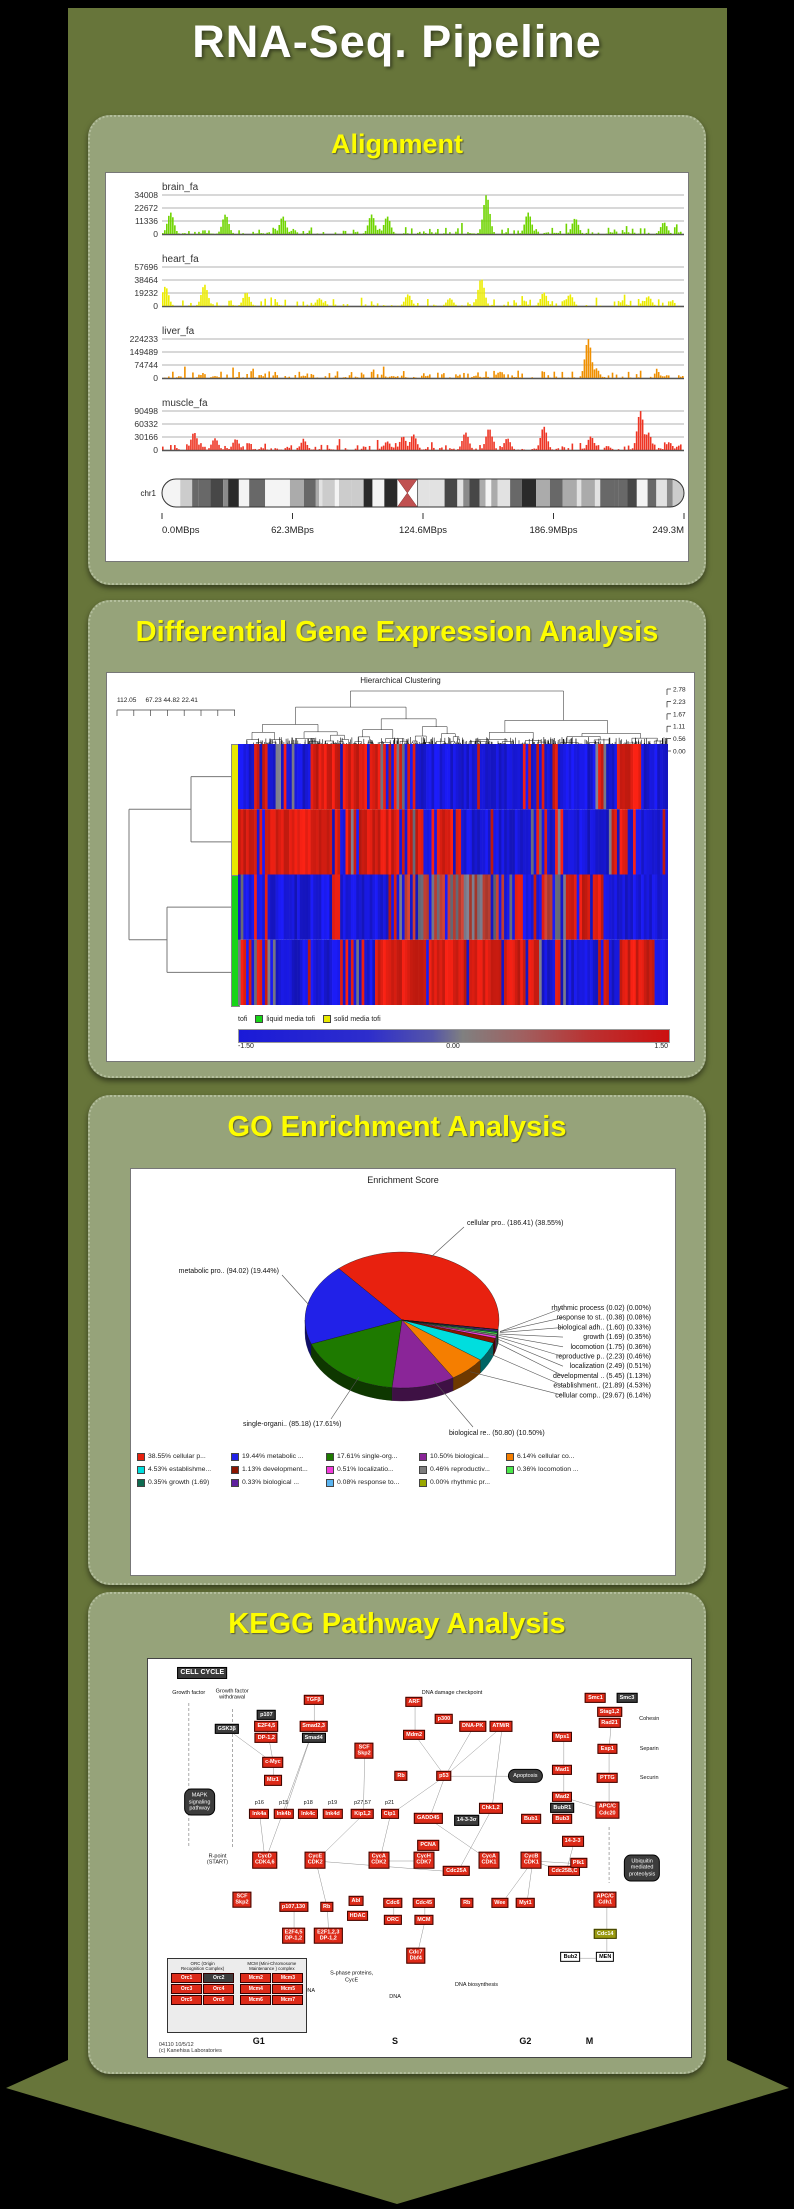 The image size is (794, 2209). Describe the element at coordinates (288, 1988) in the screenshot. I see `complex-cell-mcm5: Mcm5` at that location.